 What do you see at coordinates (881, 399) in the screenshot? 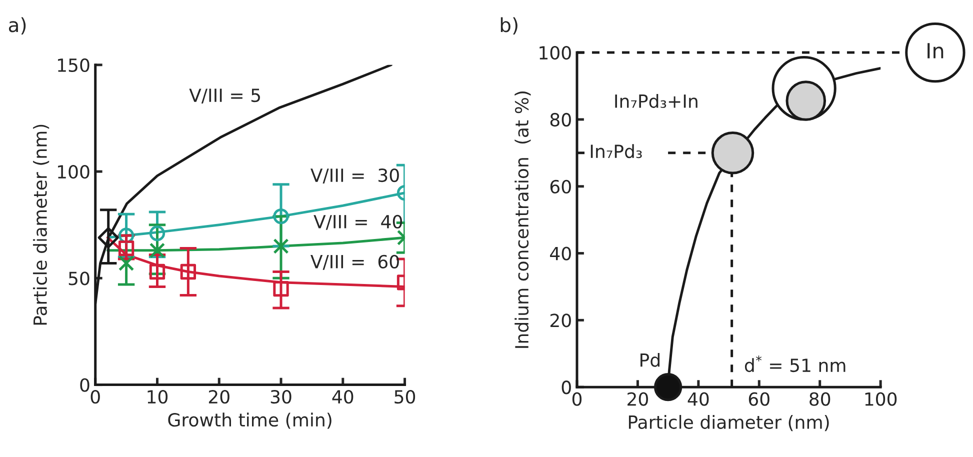
I see `x-tick-label: 100` at bounding box center [881, 399].